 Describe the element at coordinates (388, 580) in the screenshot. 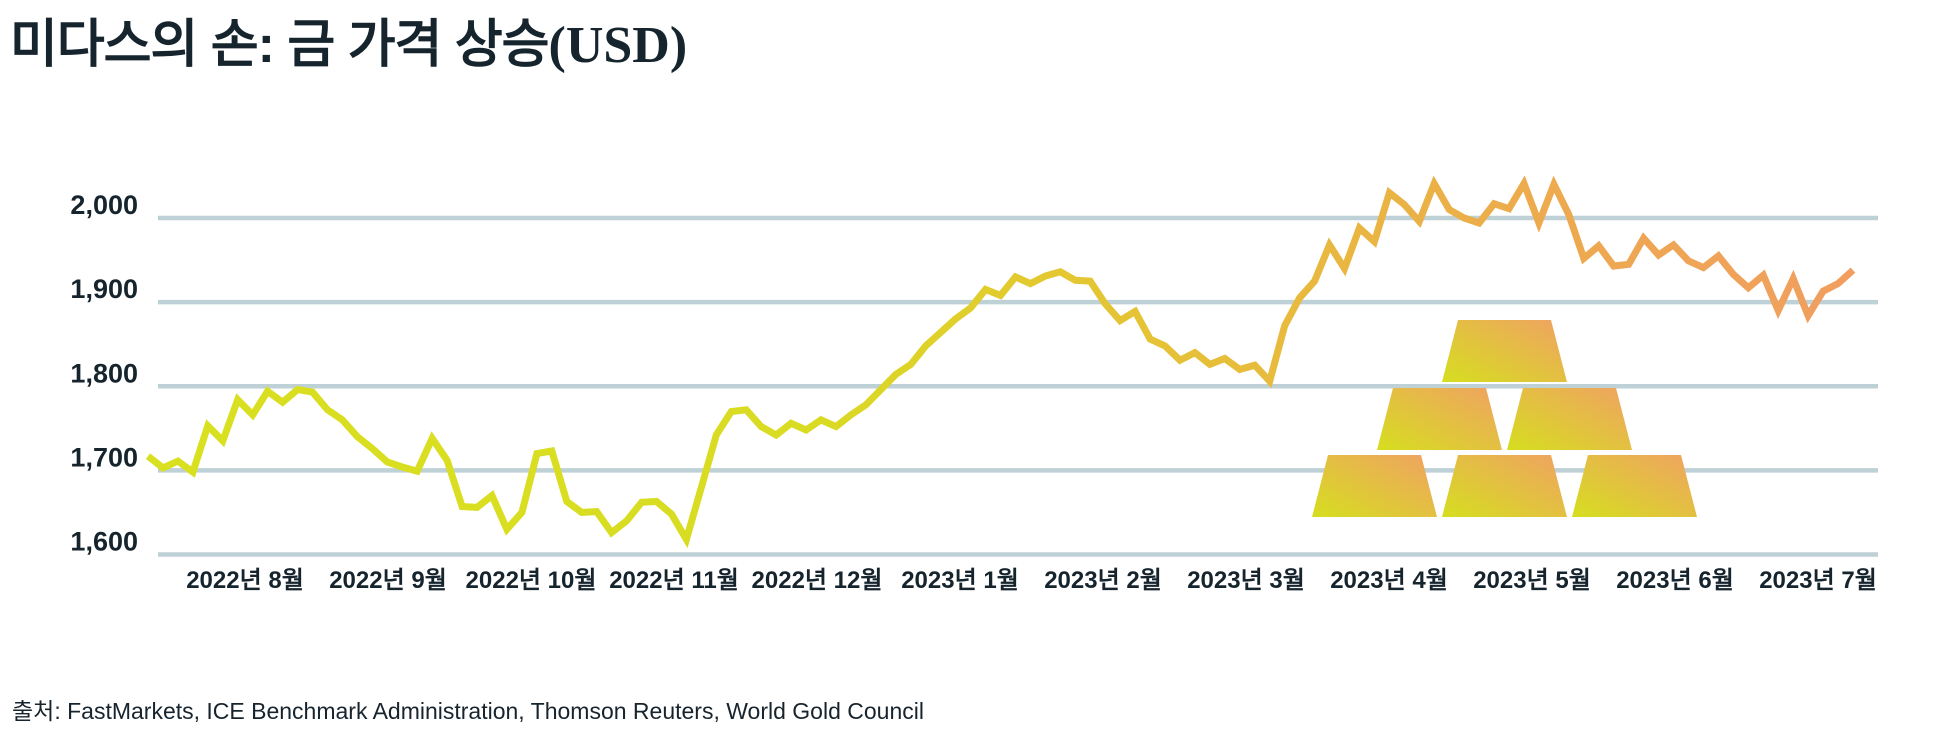

I see `x-axis-label: 2022년 9월` at that location.